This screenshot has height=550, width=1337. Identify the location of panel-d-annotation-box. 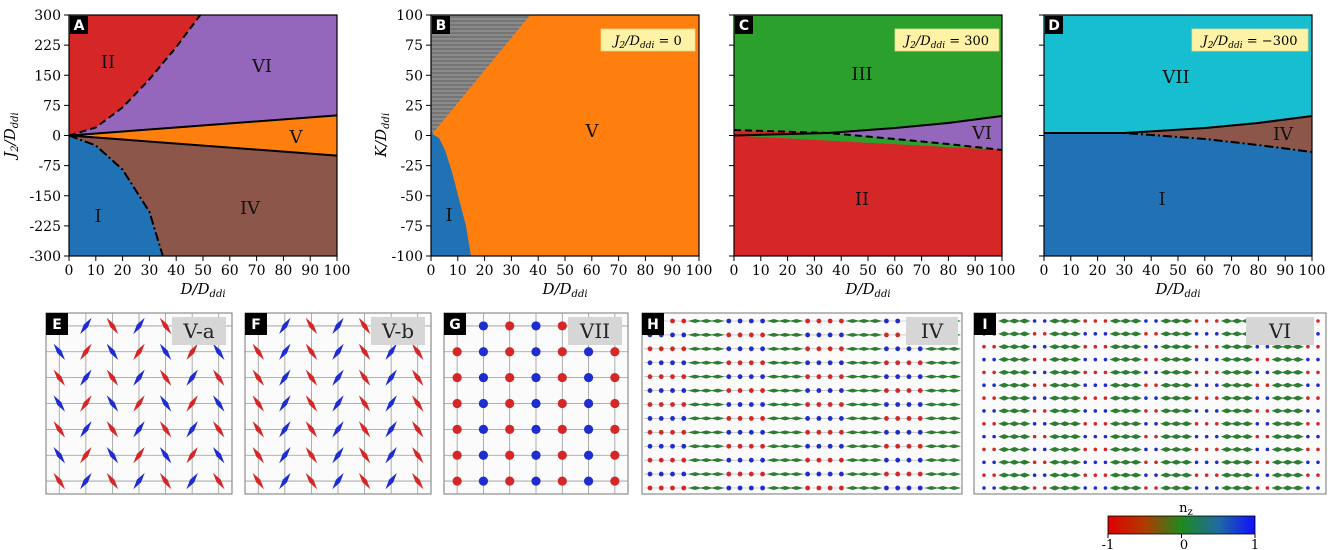
(1250, 40).